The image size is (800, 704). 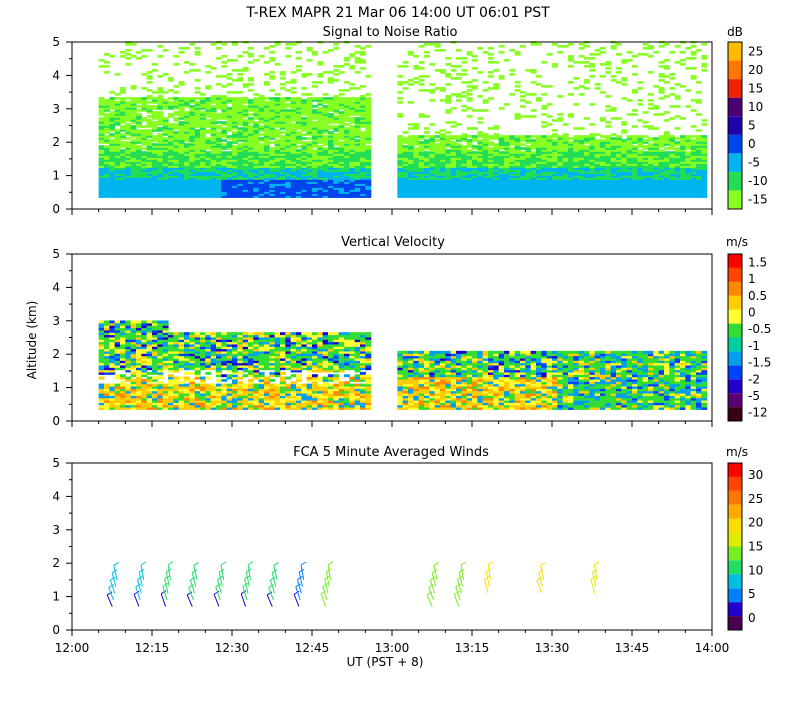 What do you see at coordinates (752, 126) in the screenshot?
I see `colorbar-label: 5` at bounding box center [752, 126].